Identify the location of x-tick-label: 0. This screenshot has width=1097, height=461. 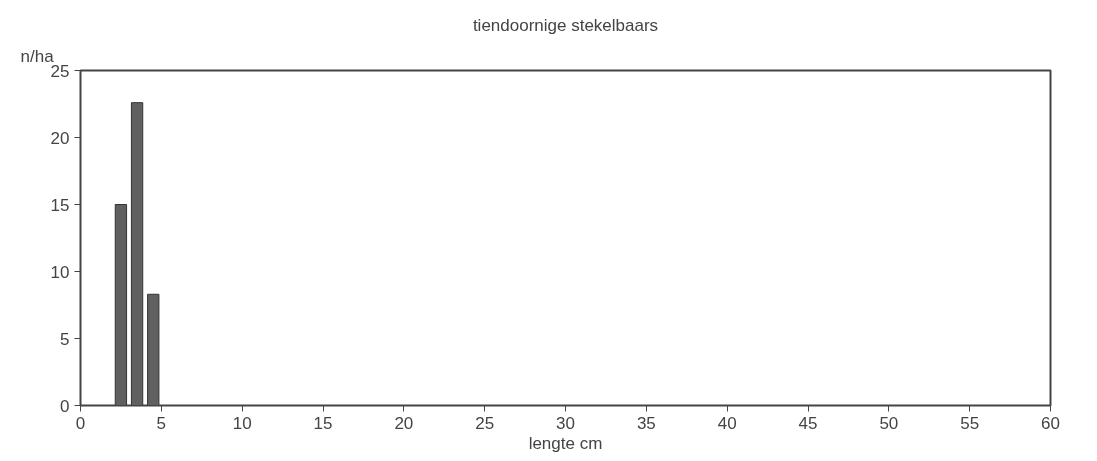
(80, 423).